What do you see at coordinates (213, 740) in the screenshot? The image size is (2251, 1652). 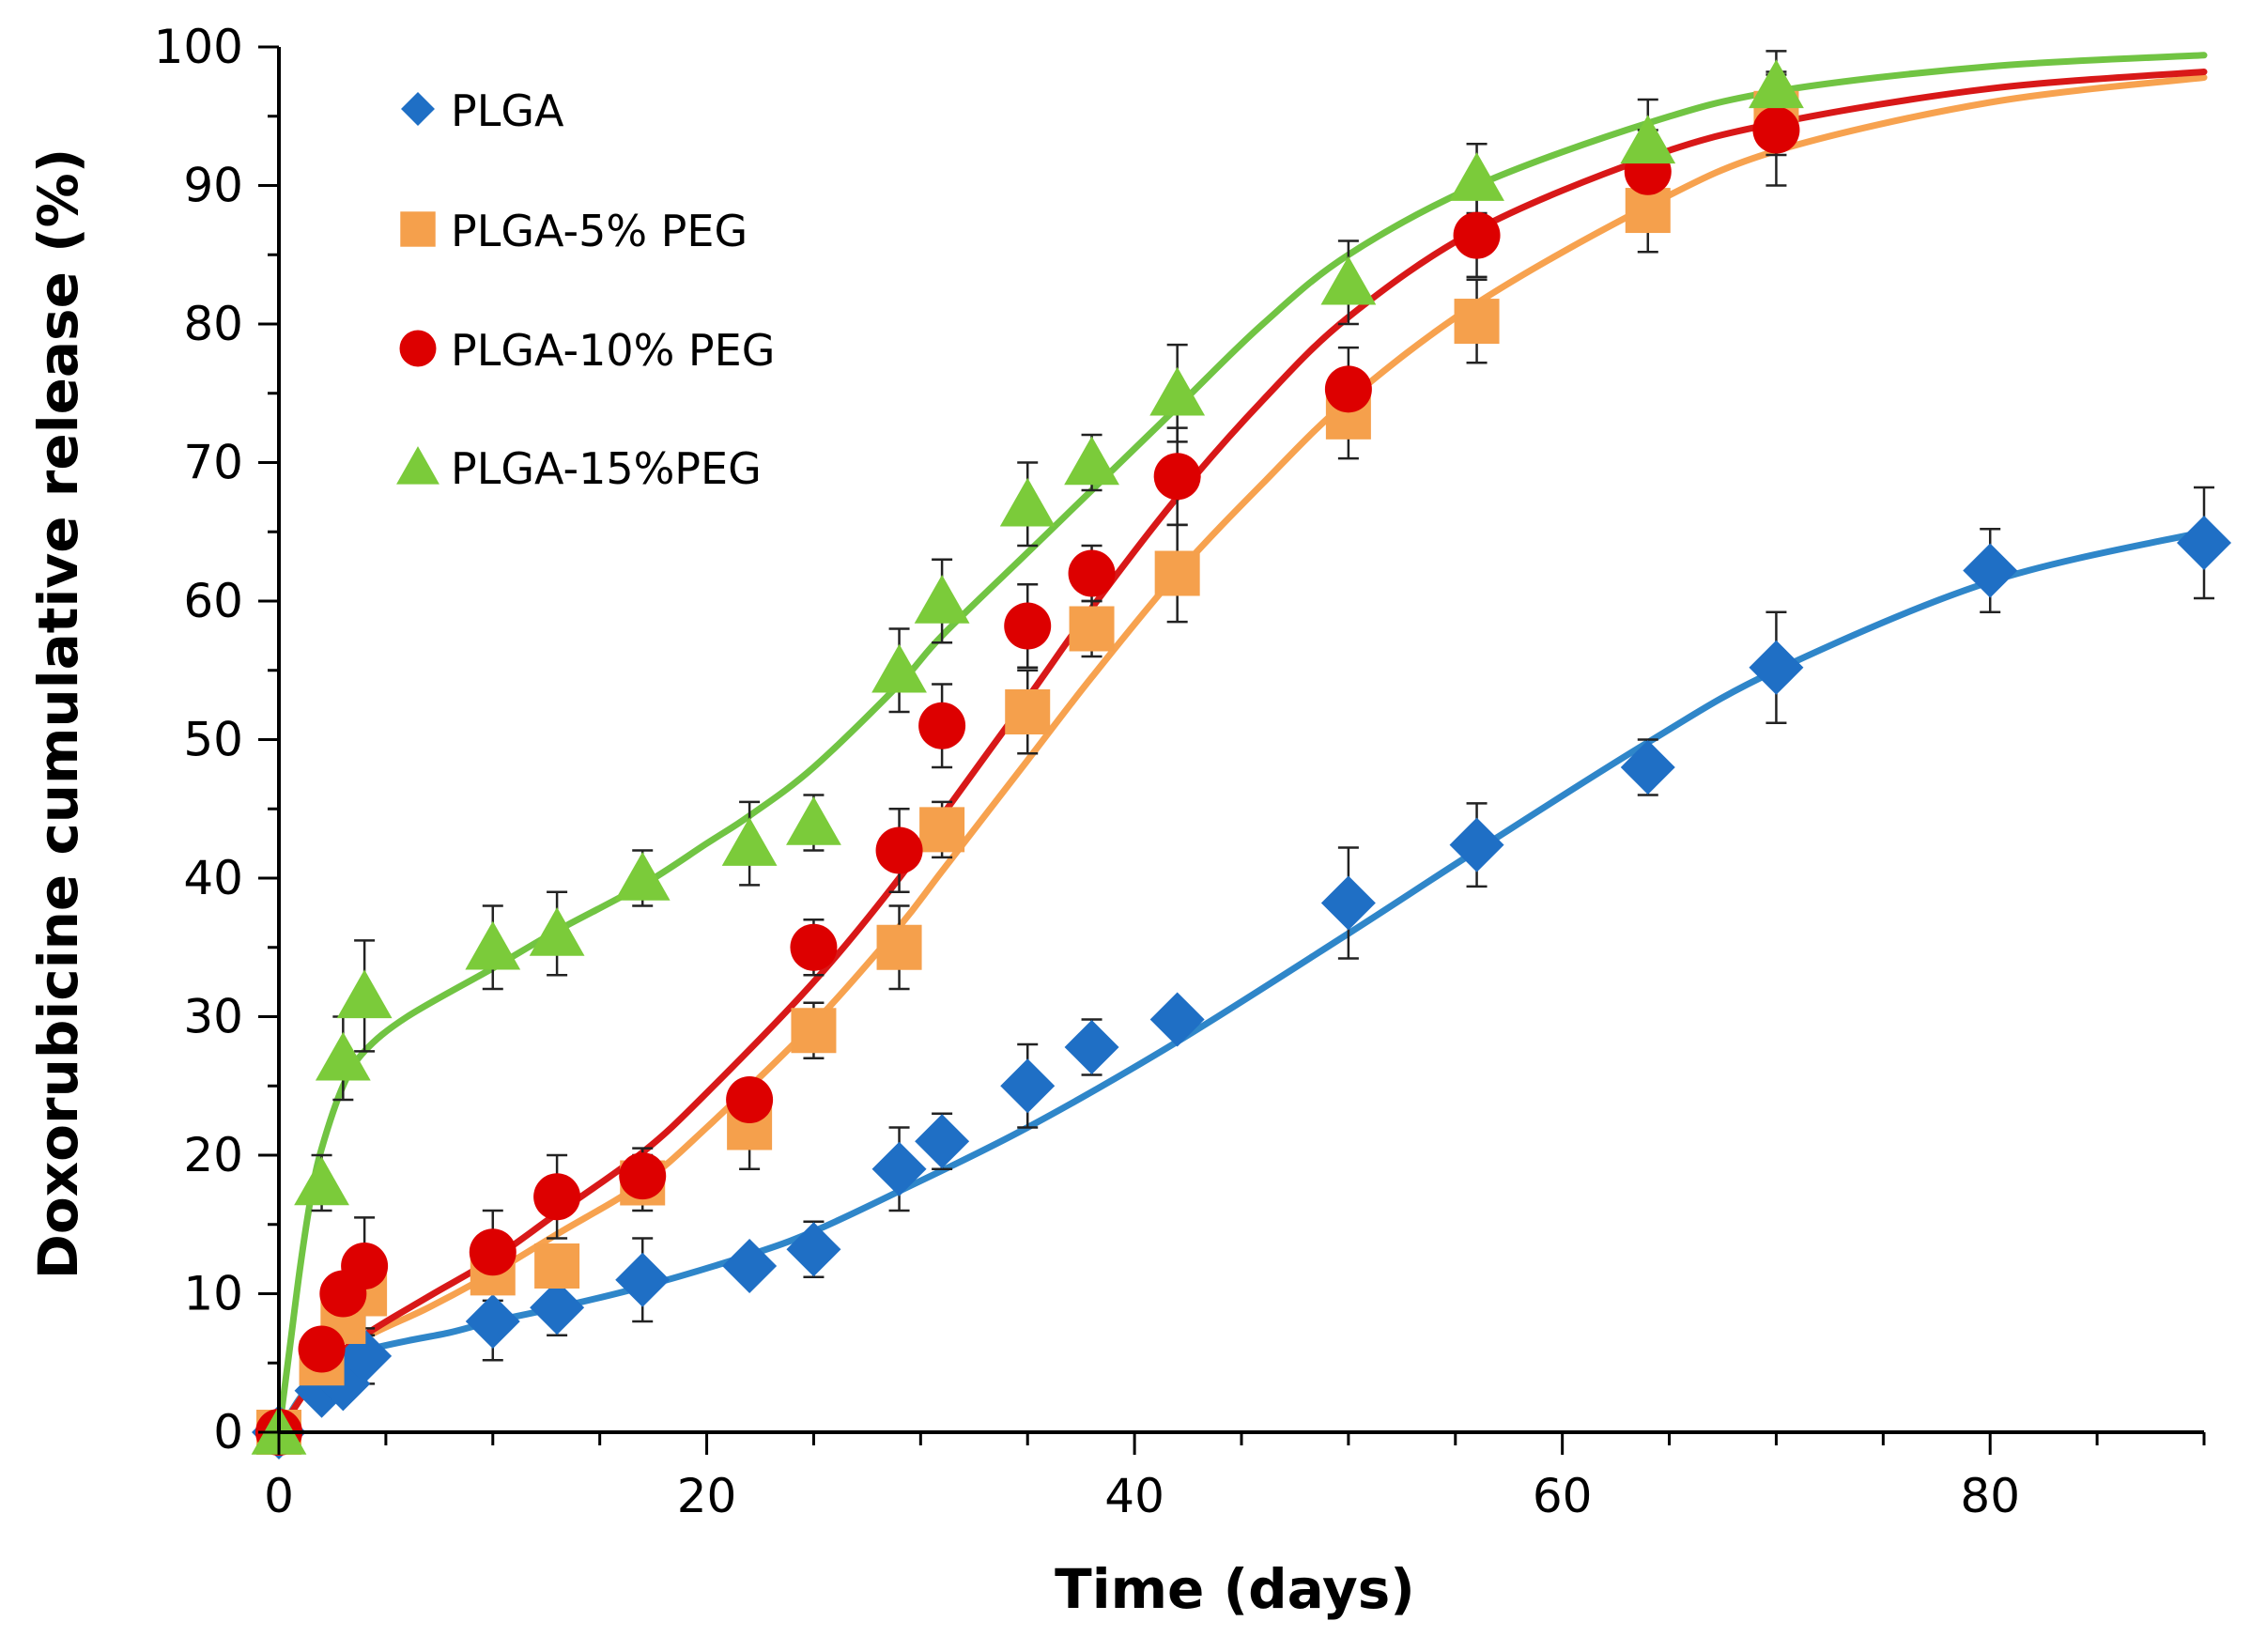 I see `y-tick-label: 50` at bounding box center [213, 740].